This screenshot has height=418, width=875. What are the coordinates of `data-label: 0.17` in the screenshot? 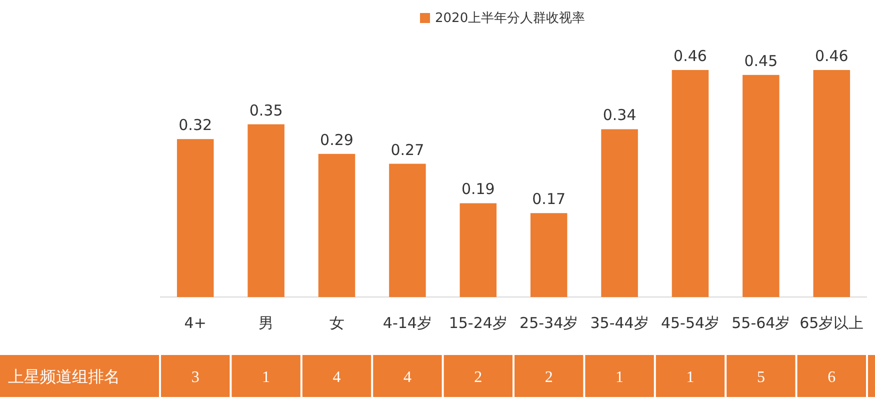 It's located at (549, 199).